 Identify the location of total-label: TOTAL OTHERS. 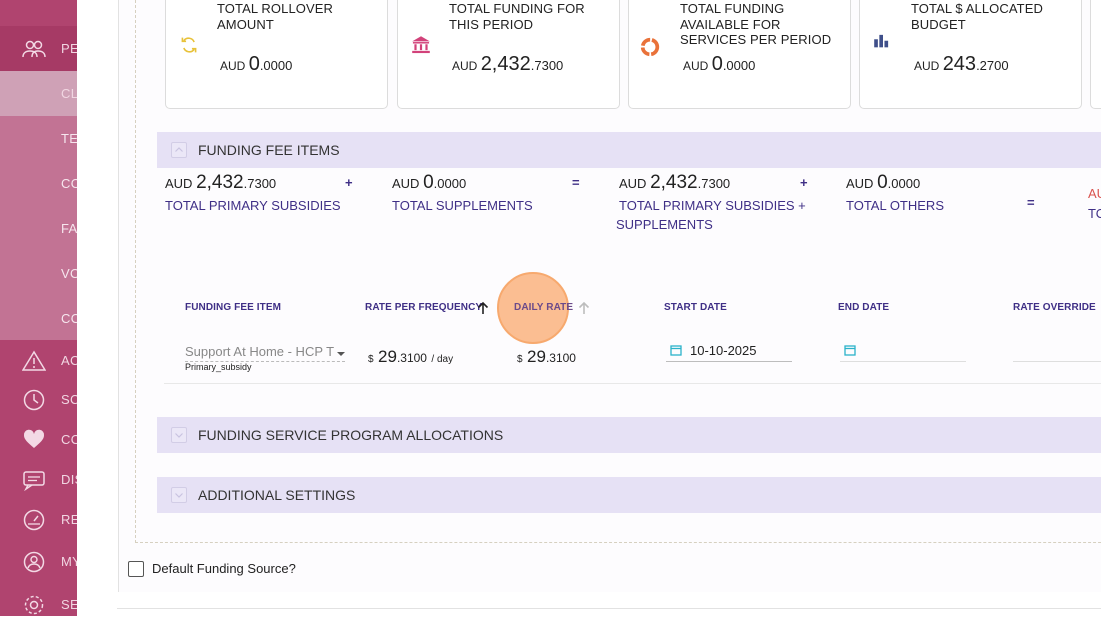
(895, 205).